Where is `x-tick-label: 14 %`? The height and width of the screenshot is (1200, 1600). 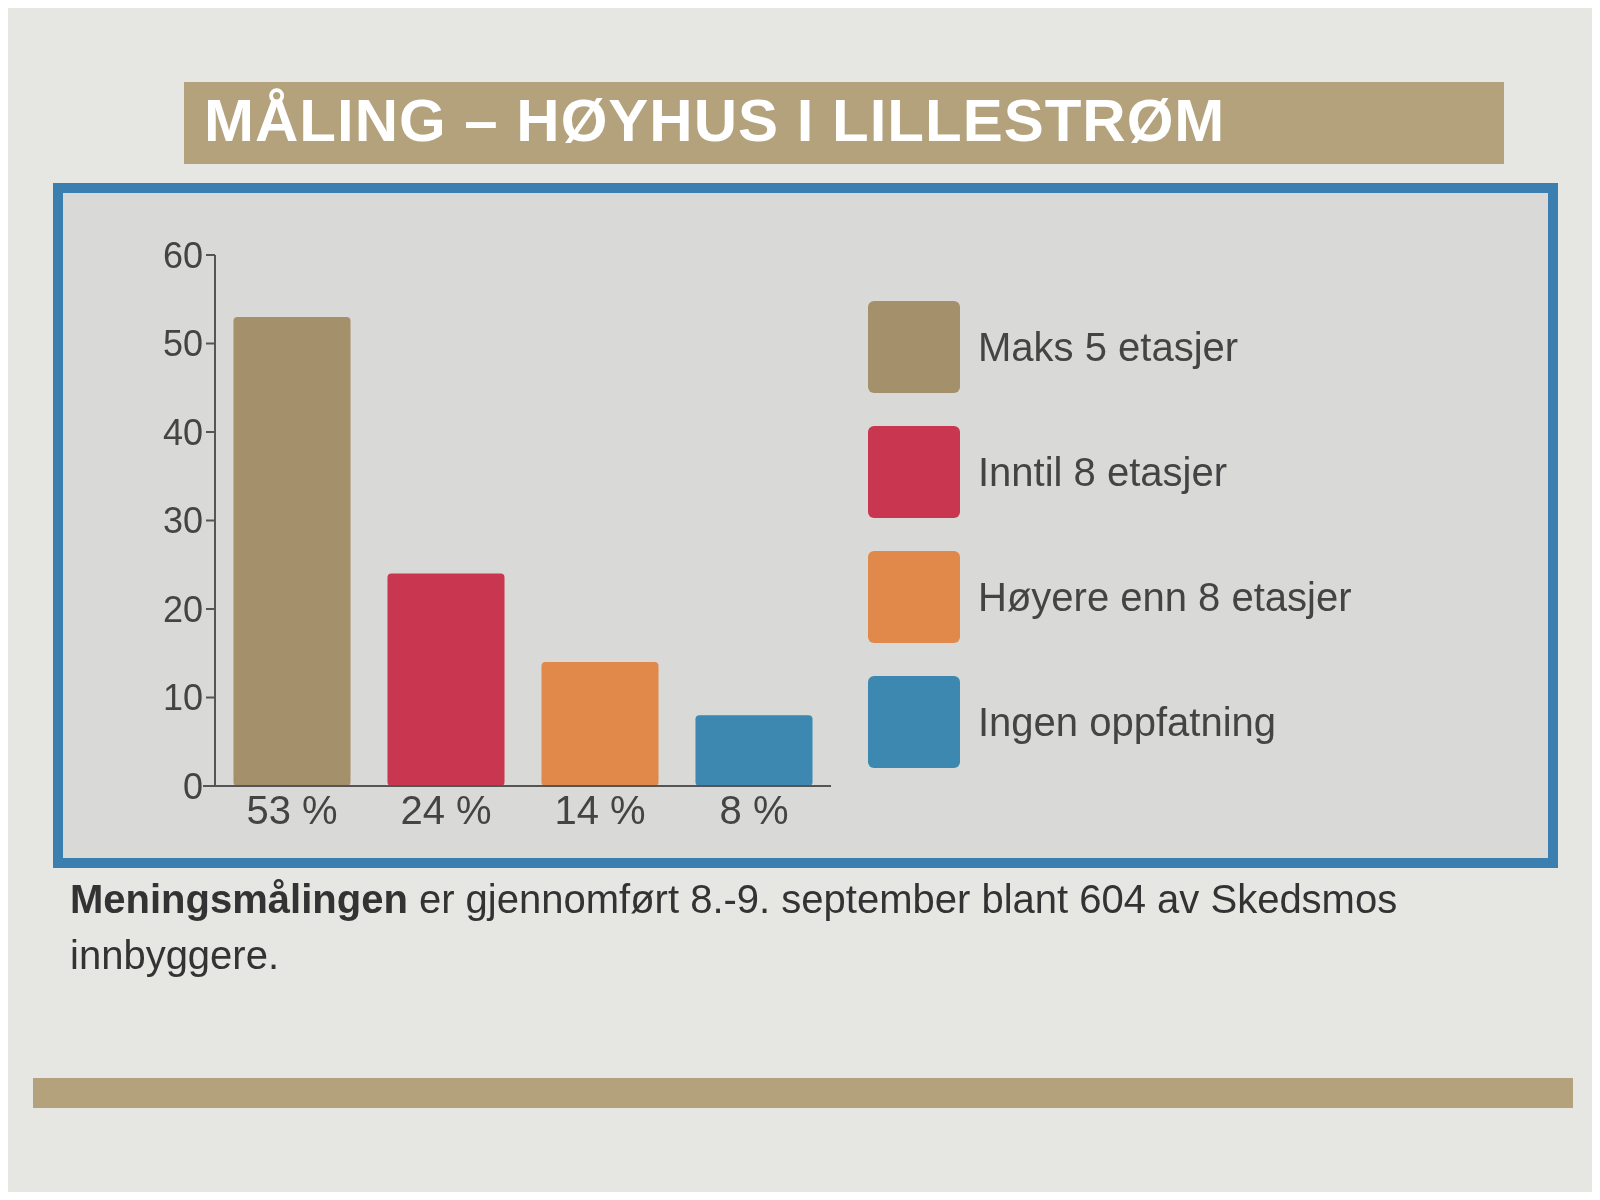
x-tick-label: 14 % is located at coordinates (600, 810).